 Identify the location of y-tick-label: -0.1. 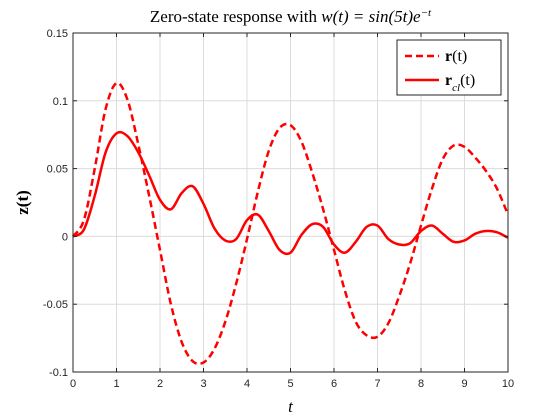
(58, 373).